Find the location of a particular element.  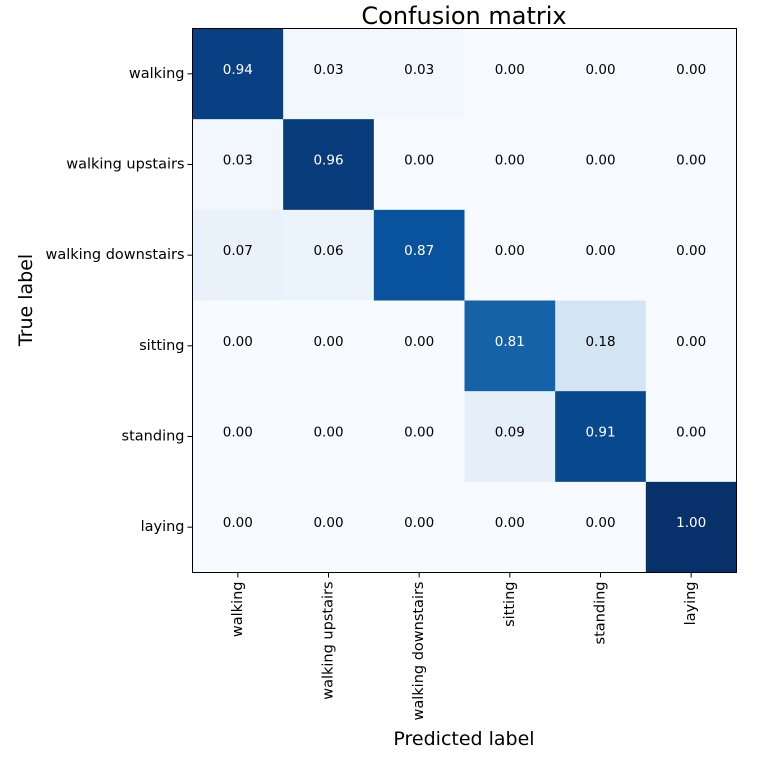

x-tick-label: walking upstairs is located at coordinates (329, 641).